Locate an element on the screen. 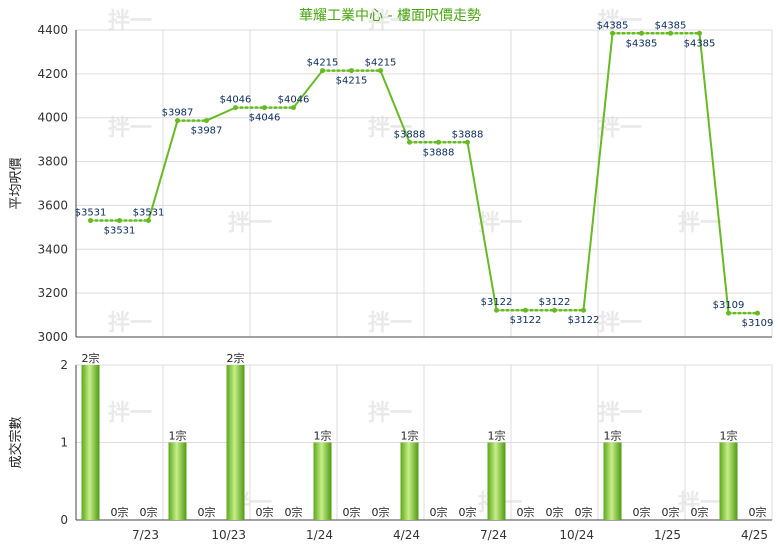 This screenshot has height=554, width=780. x-tick-label: 10/23 is located at coordinates (228, 535).